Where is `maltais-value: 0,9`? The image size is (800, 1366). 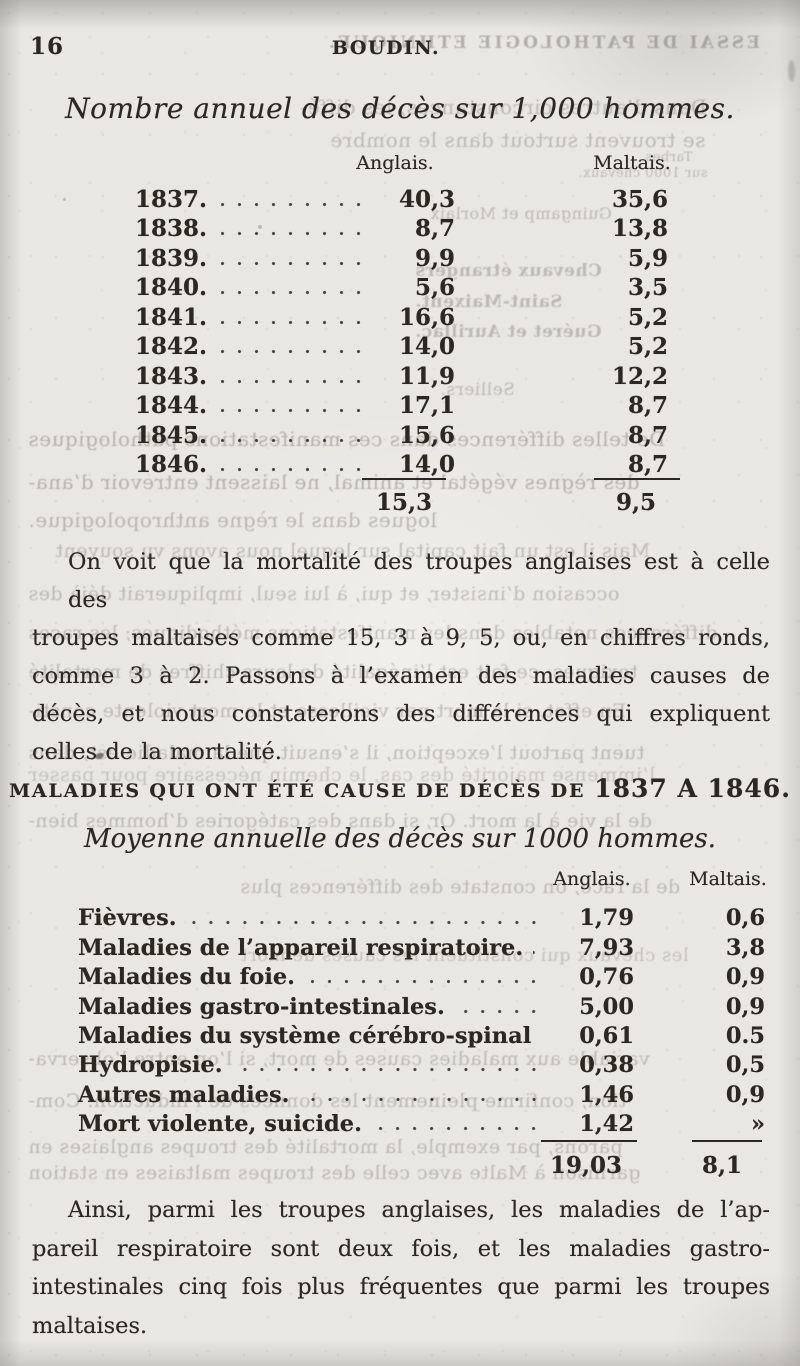
maltais-value: 0,9 is located at coordinates (745, 1094).